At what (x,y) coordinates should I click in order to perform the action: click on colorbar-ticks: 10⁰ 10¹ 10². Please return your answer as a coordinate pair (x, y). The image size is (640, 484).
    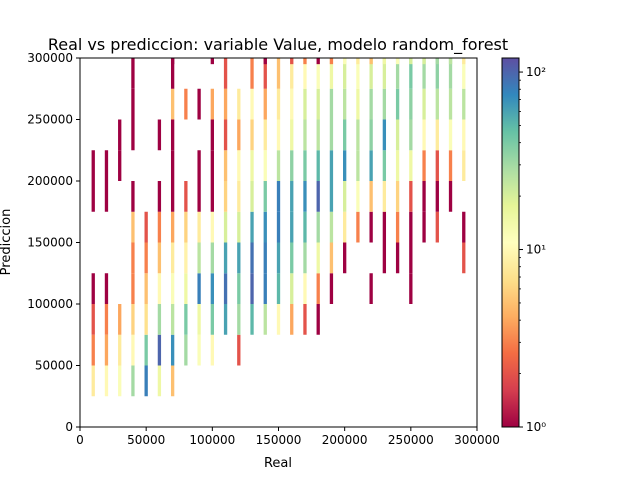
    Looking at the image, I should click on (532, 249).